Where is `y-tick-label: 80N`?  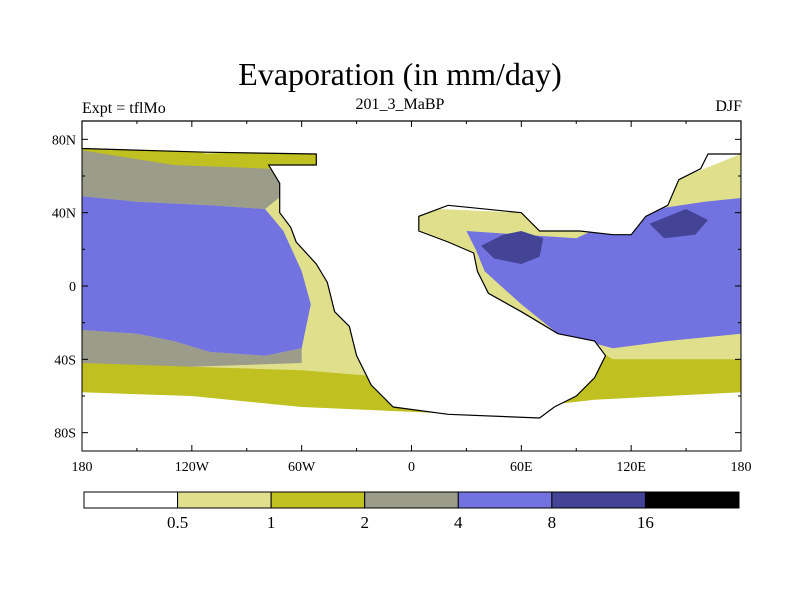
y-tick-label: 80N is located at coordinates (64, 140).